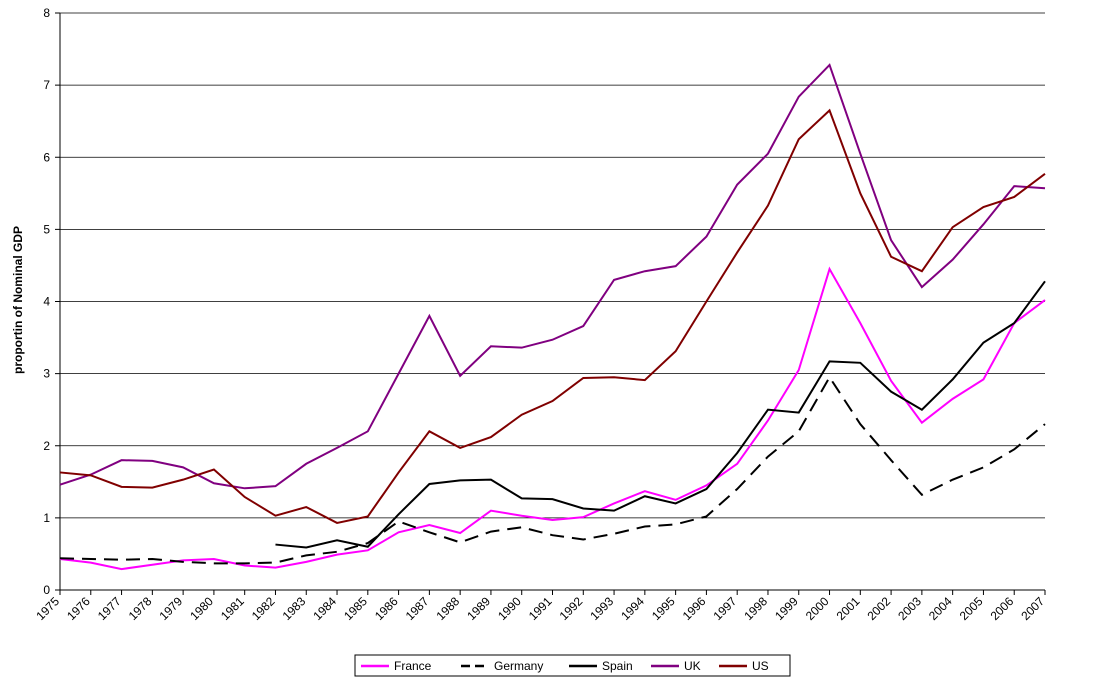 The image size is (1113, 689). Describe the element at coordinates (1002, 608) in the screenshot. I see `x-tick-label: 2006` at that location.